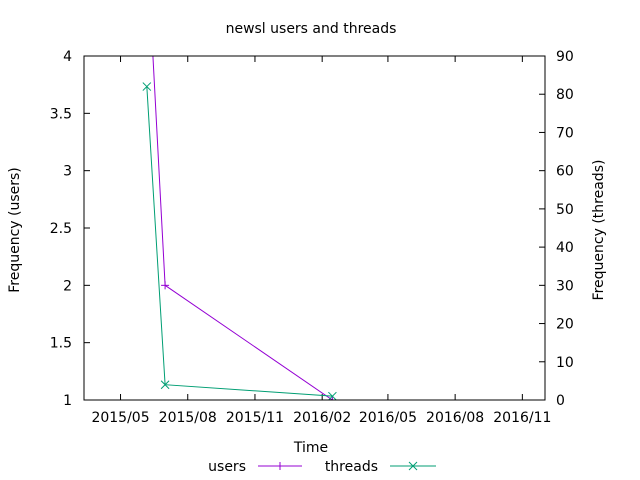 The height and width of the screenshot is (480, 640). I want to click on y-left-tick-label: 2, so click(67, 286).